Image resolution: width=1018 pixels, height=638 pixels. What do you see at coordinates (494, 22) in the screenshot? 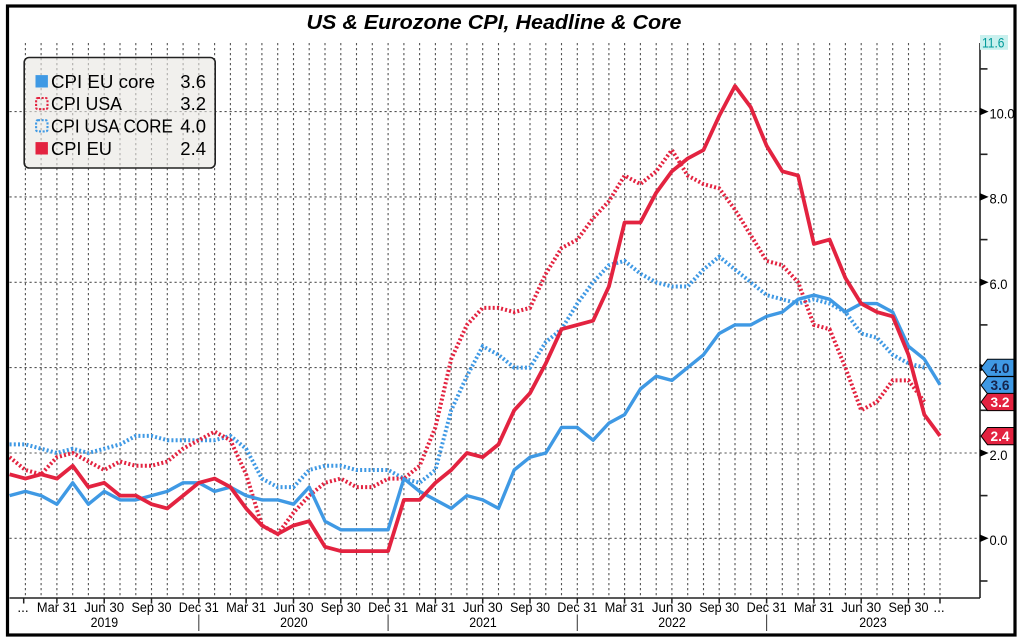
I see `svg-text:US & Eurozone CPI, Headline &: US & Eurozone CPI, Headline & Core` at bounding box center [494, 22].